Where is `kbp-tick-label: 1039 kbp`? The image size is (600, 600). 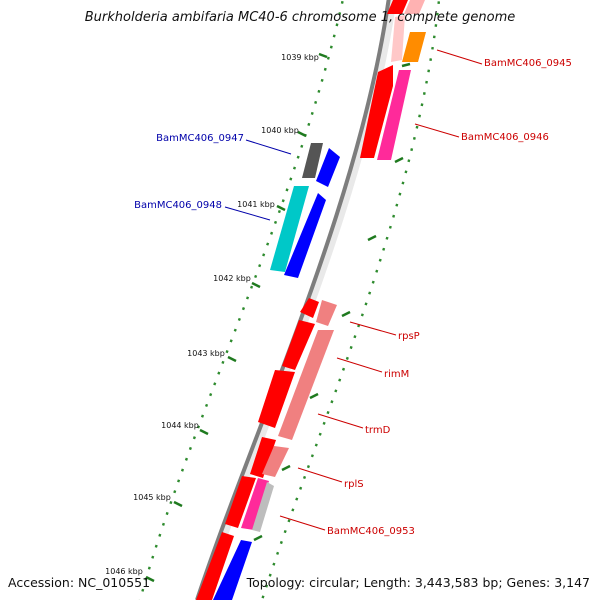 kbp-tick-label: 1039 kbp is located at coordinates (300, 57).